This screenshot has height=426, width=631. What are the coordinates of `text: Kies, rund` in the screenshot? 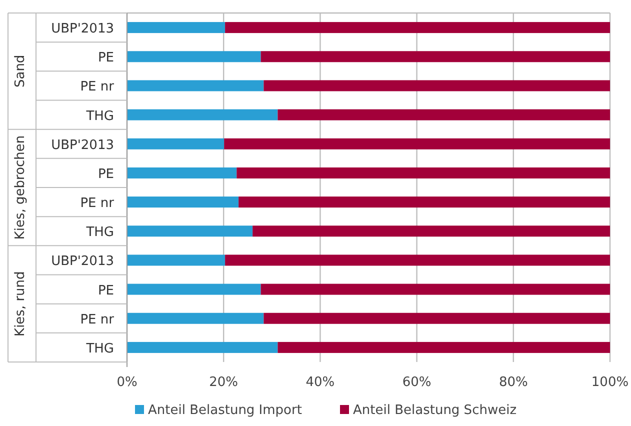 It's located at (20, 303).